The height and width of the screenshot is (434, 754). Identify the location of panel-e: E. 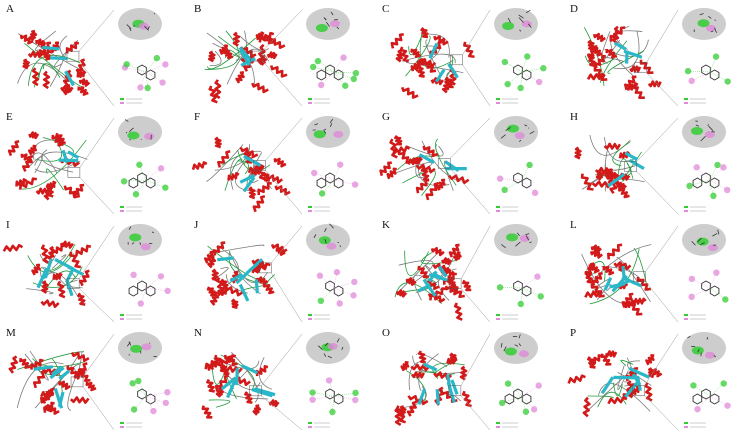
(96, 164).